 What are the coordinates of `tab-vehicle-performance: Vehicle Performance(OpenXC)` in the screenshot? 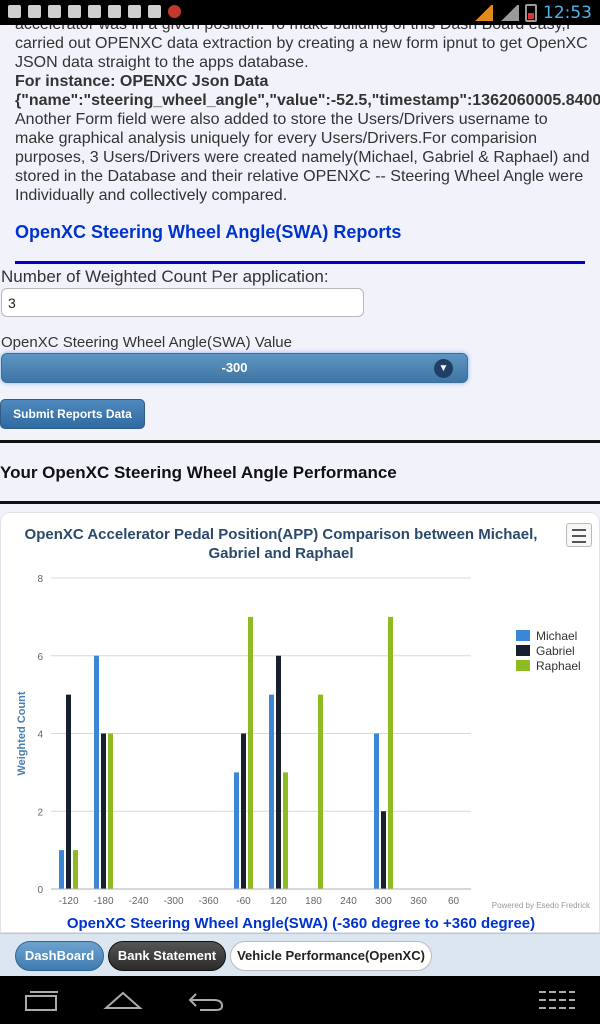 It's located at (331, 956).